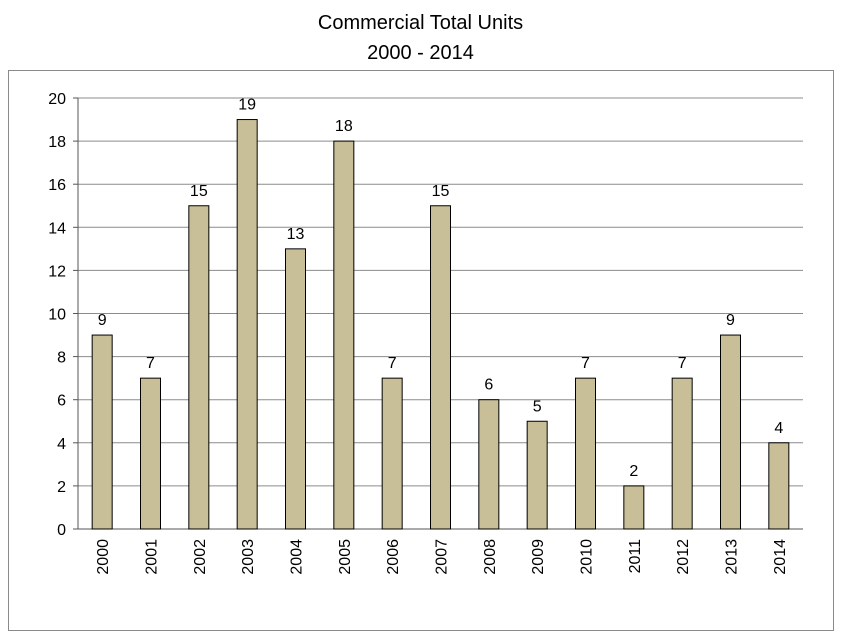  Describe the element at coordinates (780, 557) in the screenshot. I see `x-tick-label: 2014` at that location.